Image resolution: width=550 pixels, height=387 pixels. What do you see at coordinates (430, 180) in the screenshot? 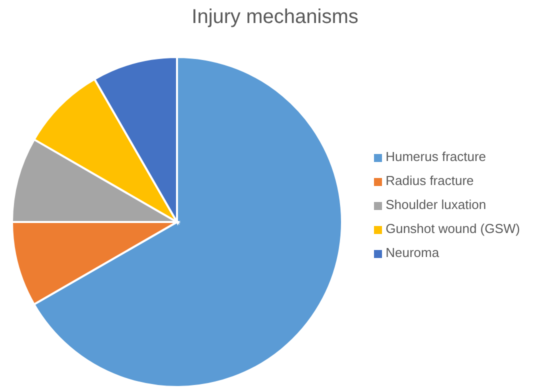
I see `legend-label: Radius fracture` at bounding box center [430, 180].